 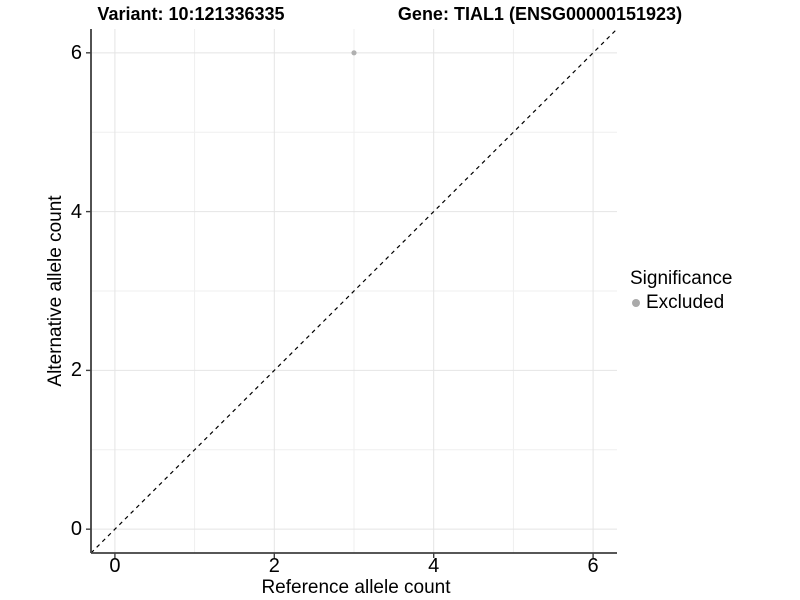 I want to click on legend-title: Significance, so click(x=681, y=278).